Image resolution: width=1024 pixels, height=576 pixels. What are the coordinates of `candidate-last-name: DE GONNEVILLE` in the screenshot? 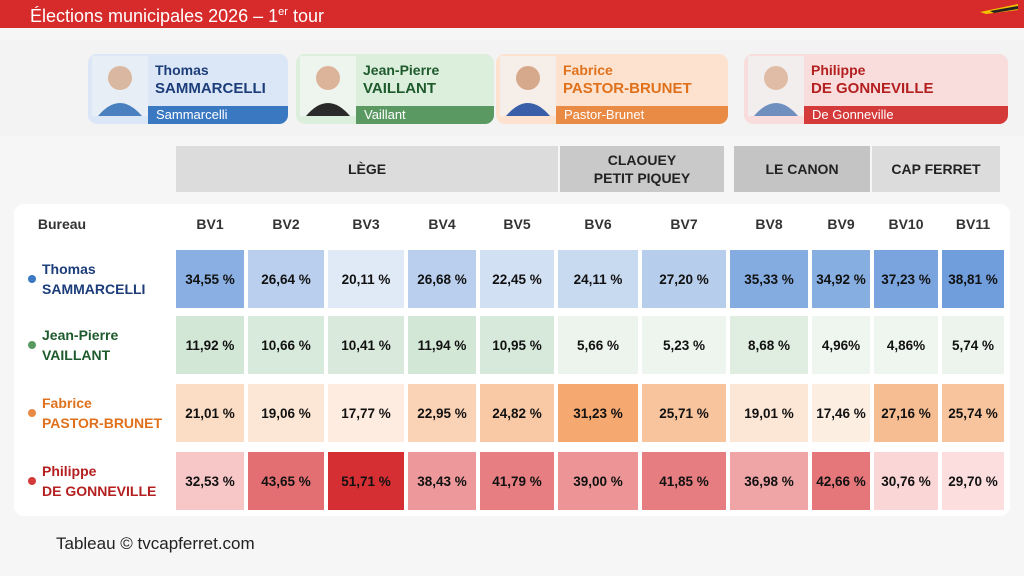 It's located at (872, 88).